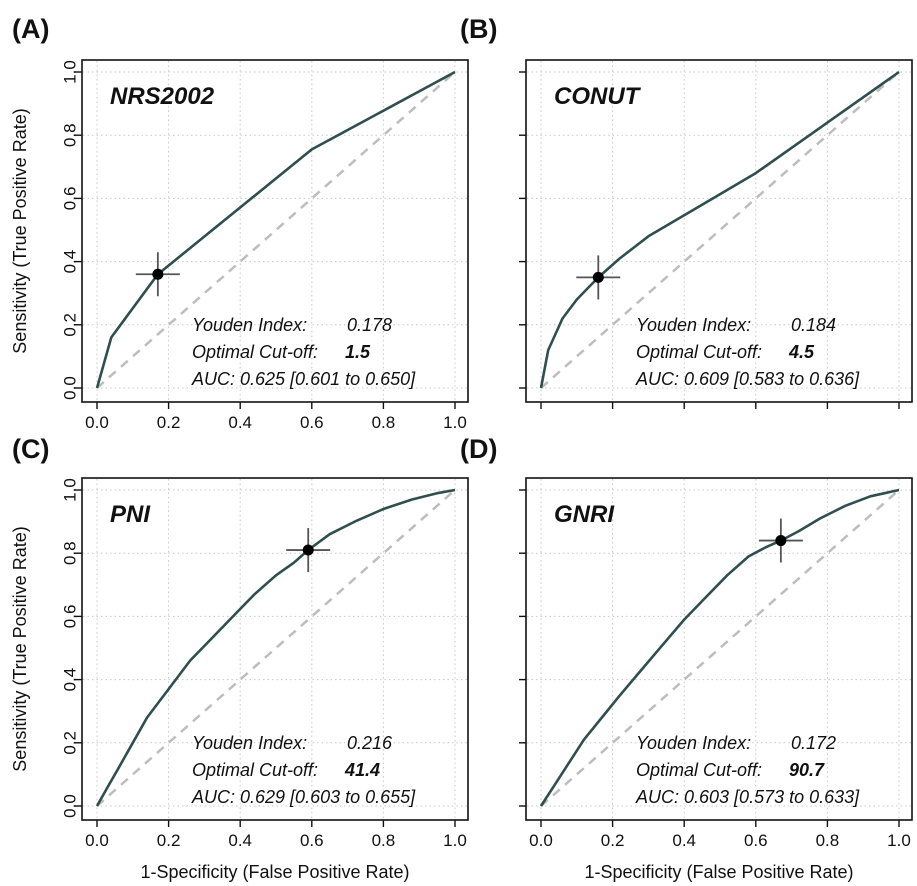 The width and height of the screenshot is (917, 886). I want to click on youden-value: 0.216, so click(370, 743).